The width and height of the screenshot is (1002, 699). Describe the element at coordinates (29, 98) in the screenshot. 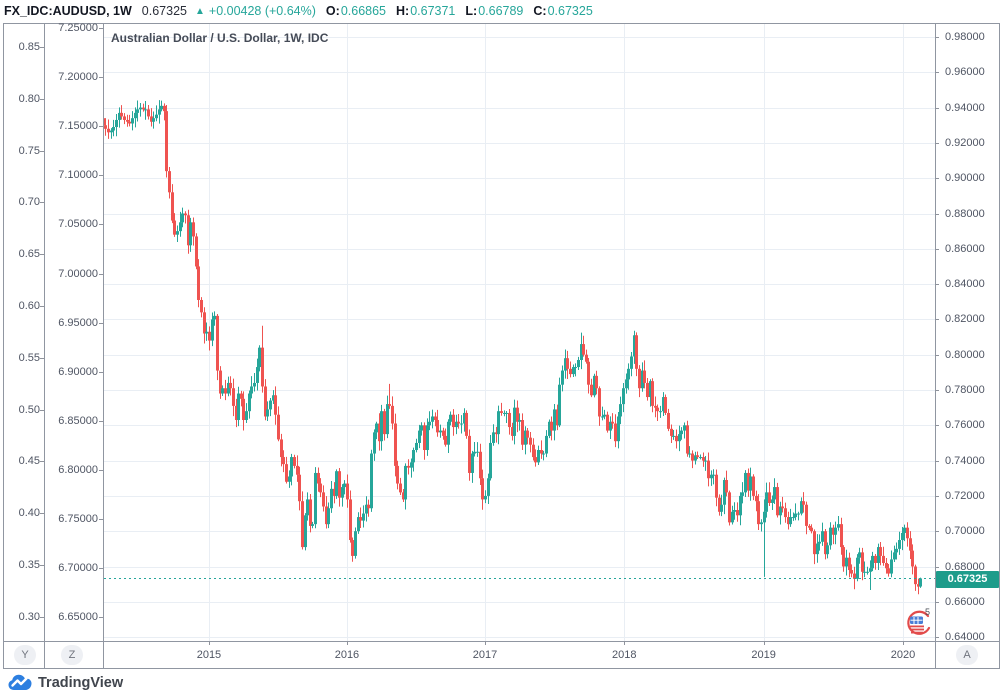

I see `left-outer-tick-label: 0.80` at that location.